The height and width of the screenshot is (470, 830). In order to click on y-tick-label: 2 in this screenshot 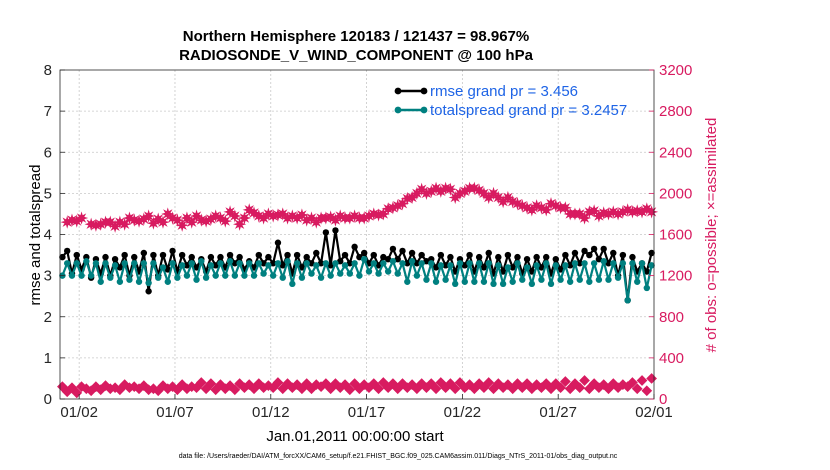, I will do `click(48, 317)`.